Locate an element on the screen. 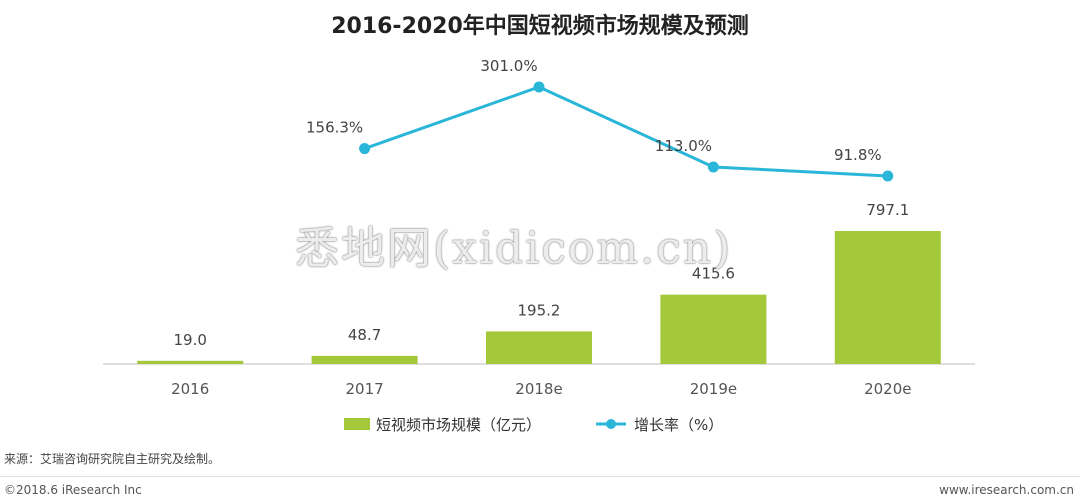  bar-value-label: 48.7 is located at coordinates (364, 335).